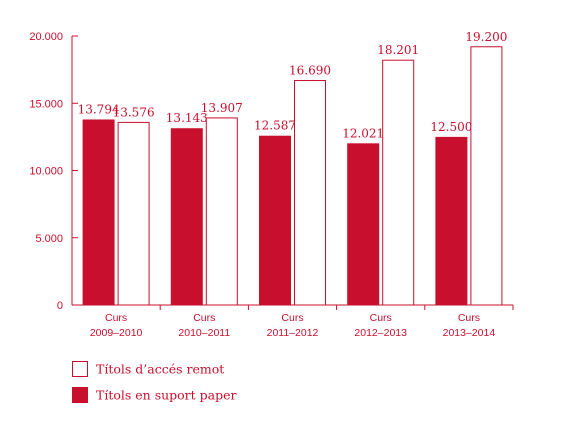 This screenshot has width=587, height=438. I want to click on data-label: 13.576, so click(134, 112).